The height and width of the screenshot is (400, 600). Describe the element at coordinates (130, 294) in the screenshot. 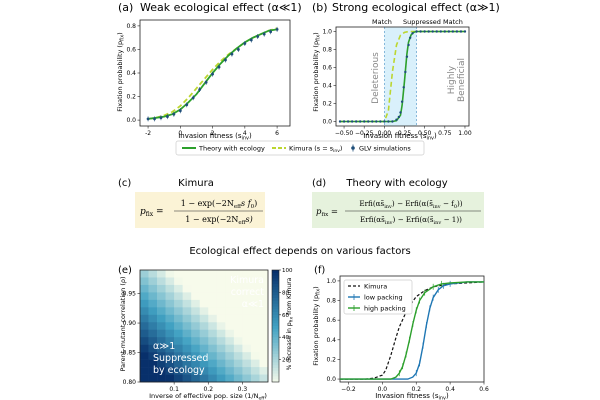

I see `chart-e-ytick-label: 0.95` at that location.